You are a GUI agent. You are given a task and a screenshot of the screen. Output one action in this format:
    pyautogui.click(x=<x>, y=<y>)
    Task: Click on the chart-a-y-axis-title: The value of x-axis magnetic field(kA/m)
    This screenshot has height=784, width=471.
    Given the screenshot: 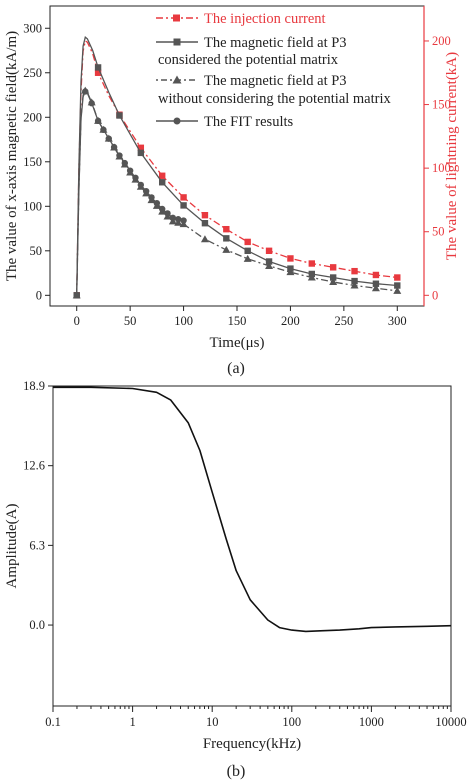 What is the action you would take?
    pyautogui.click(x=12, y=156)
    